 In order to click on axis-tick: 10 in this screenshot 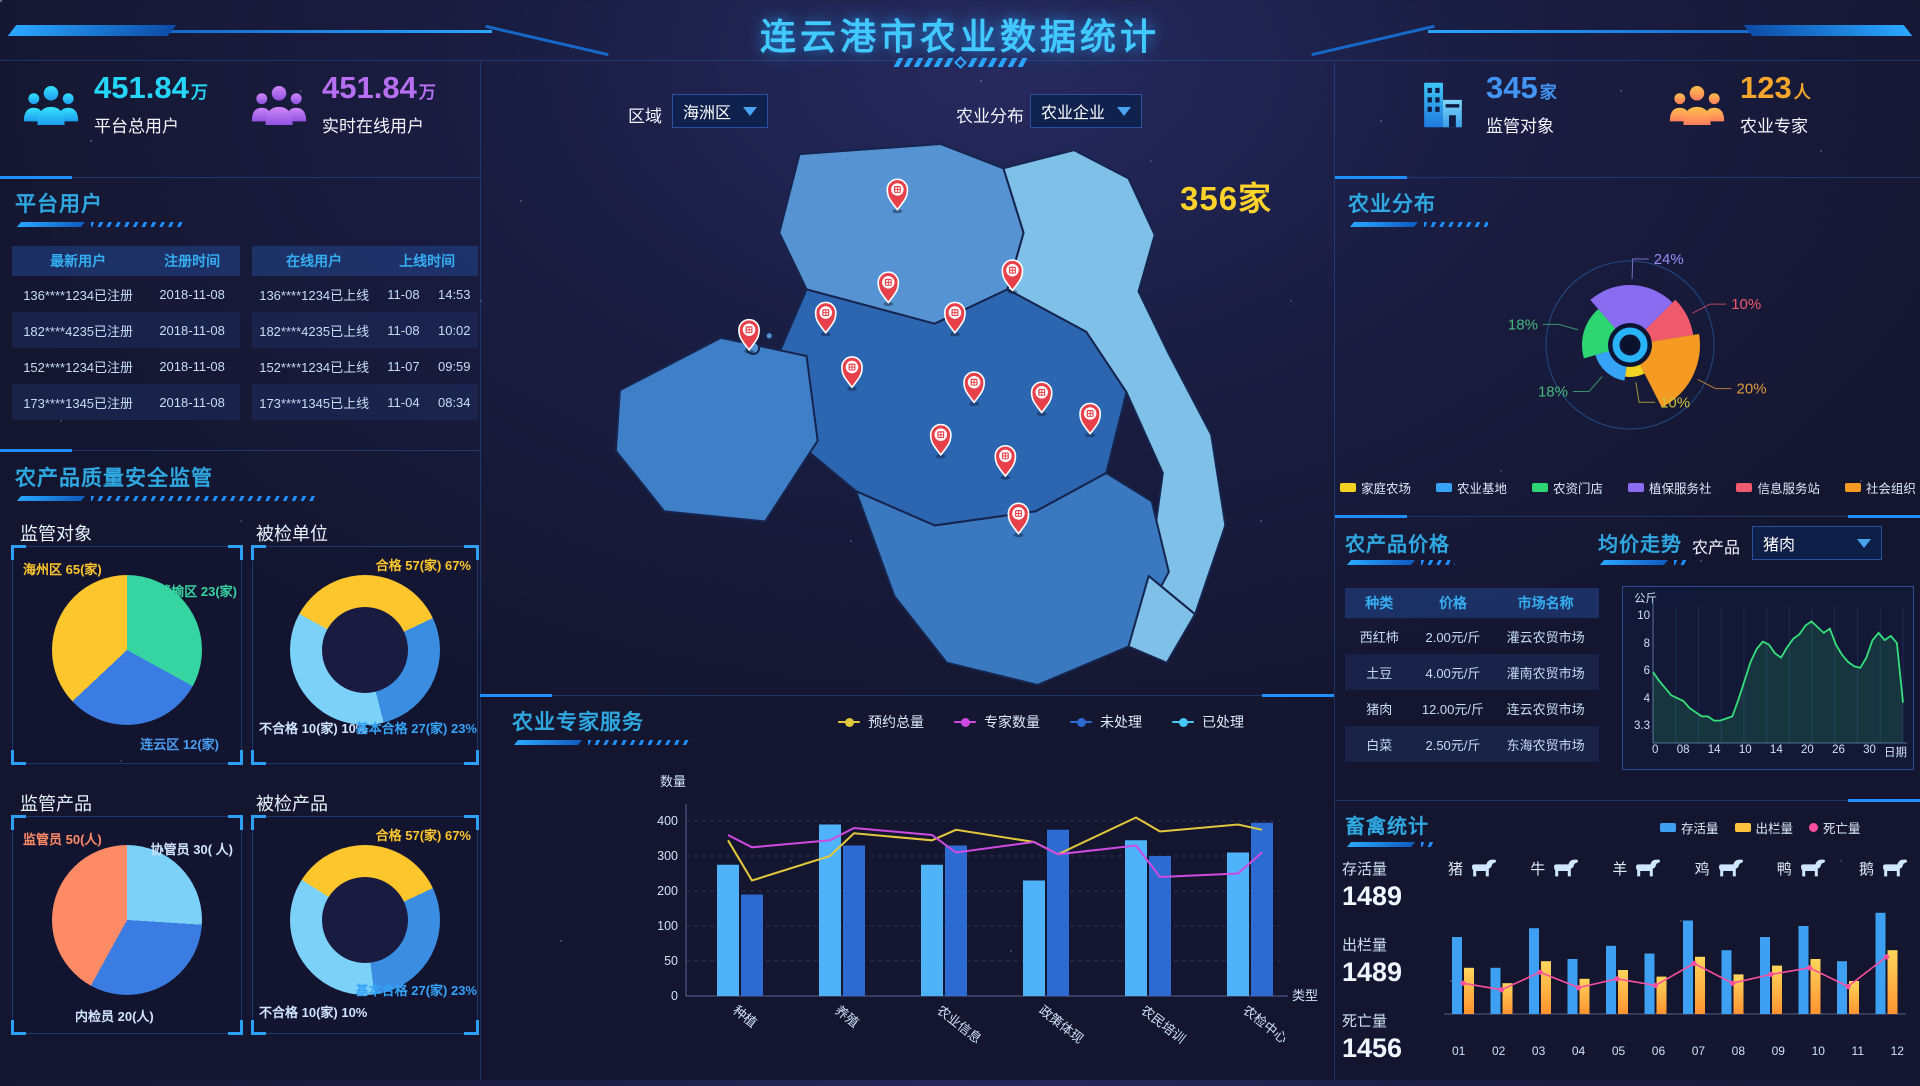, I will do `click(1818, 1051)`.